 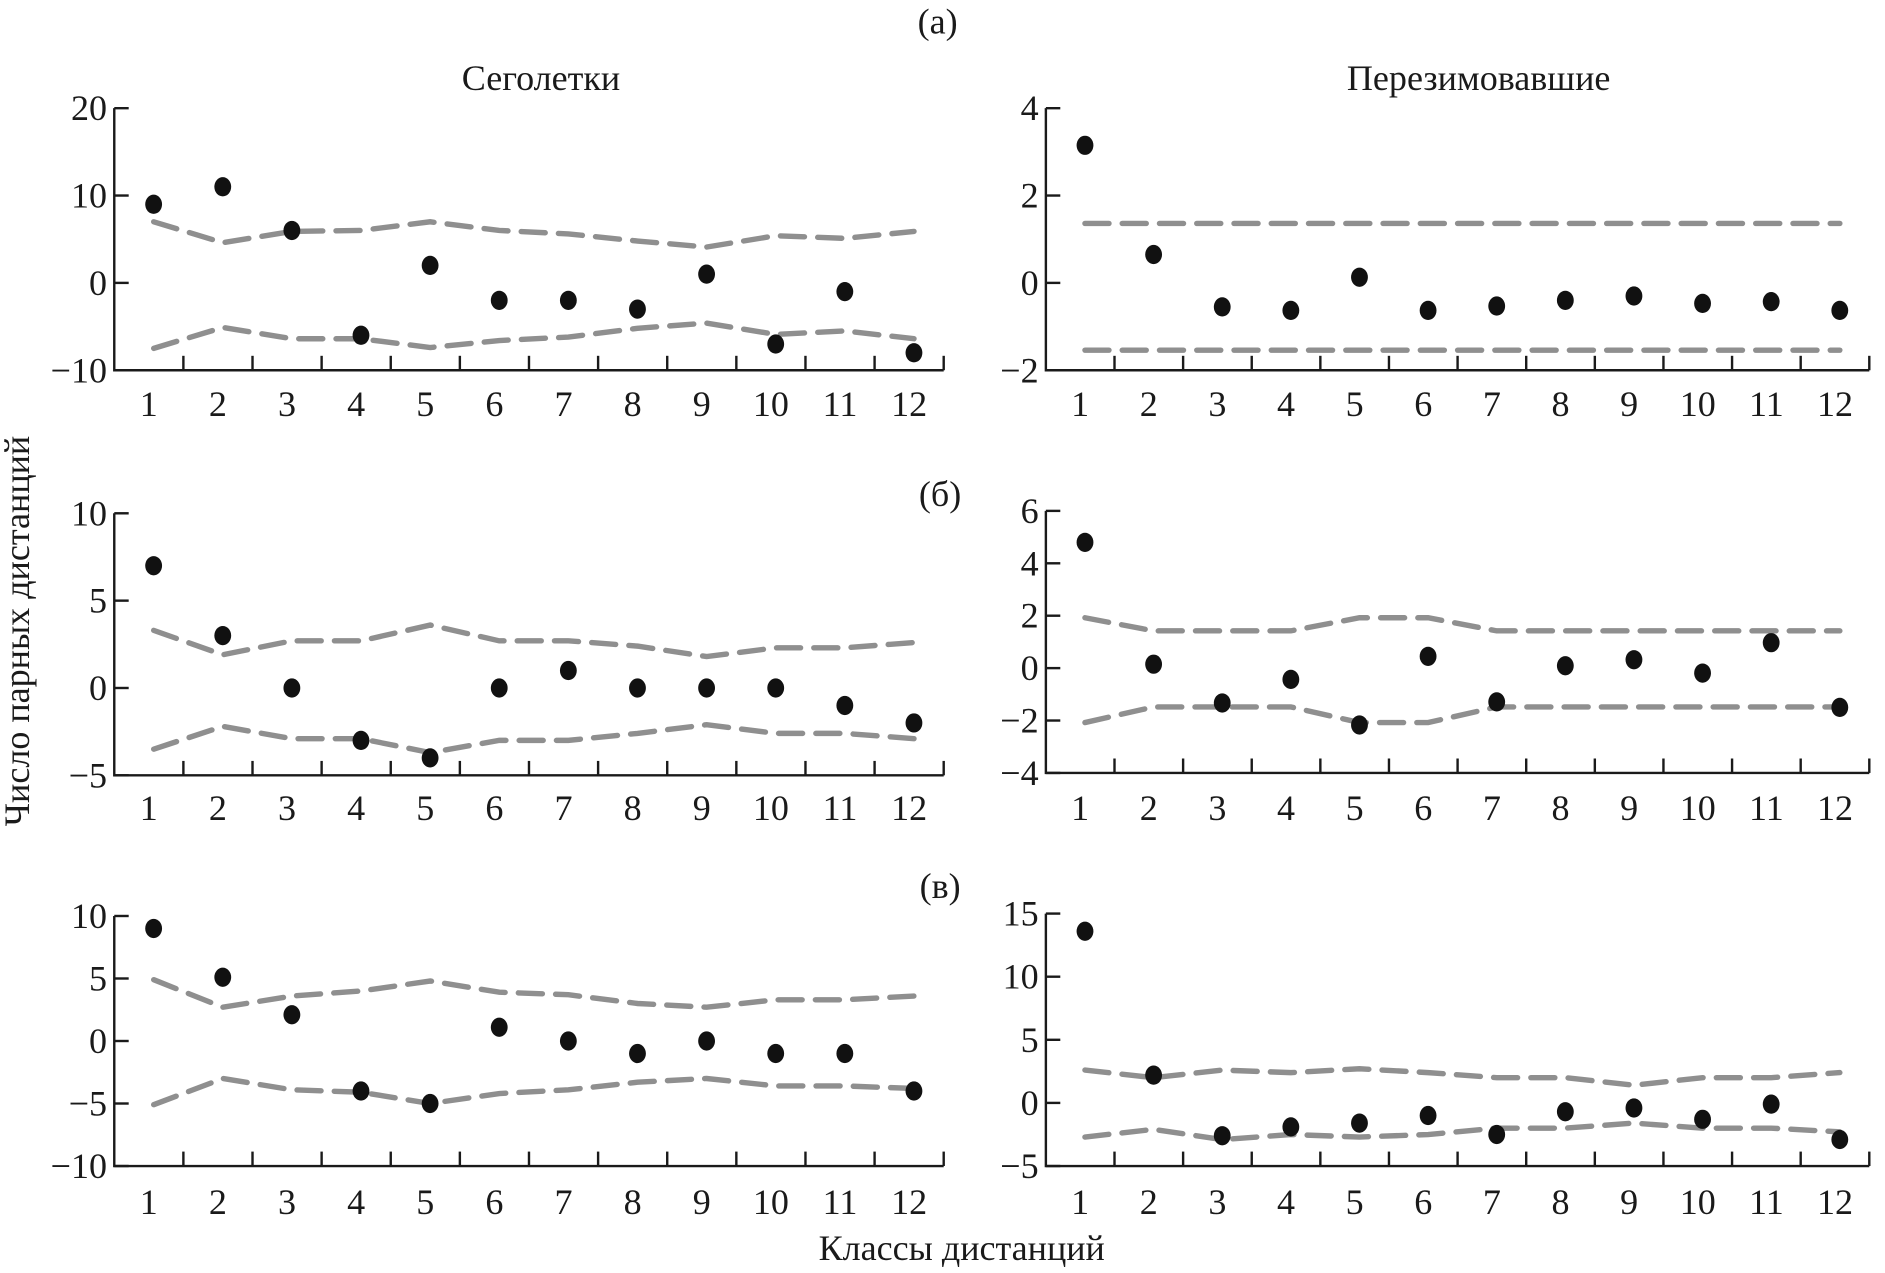 I want to click on y-tick-label: 2, so click(x=1030, y=616).